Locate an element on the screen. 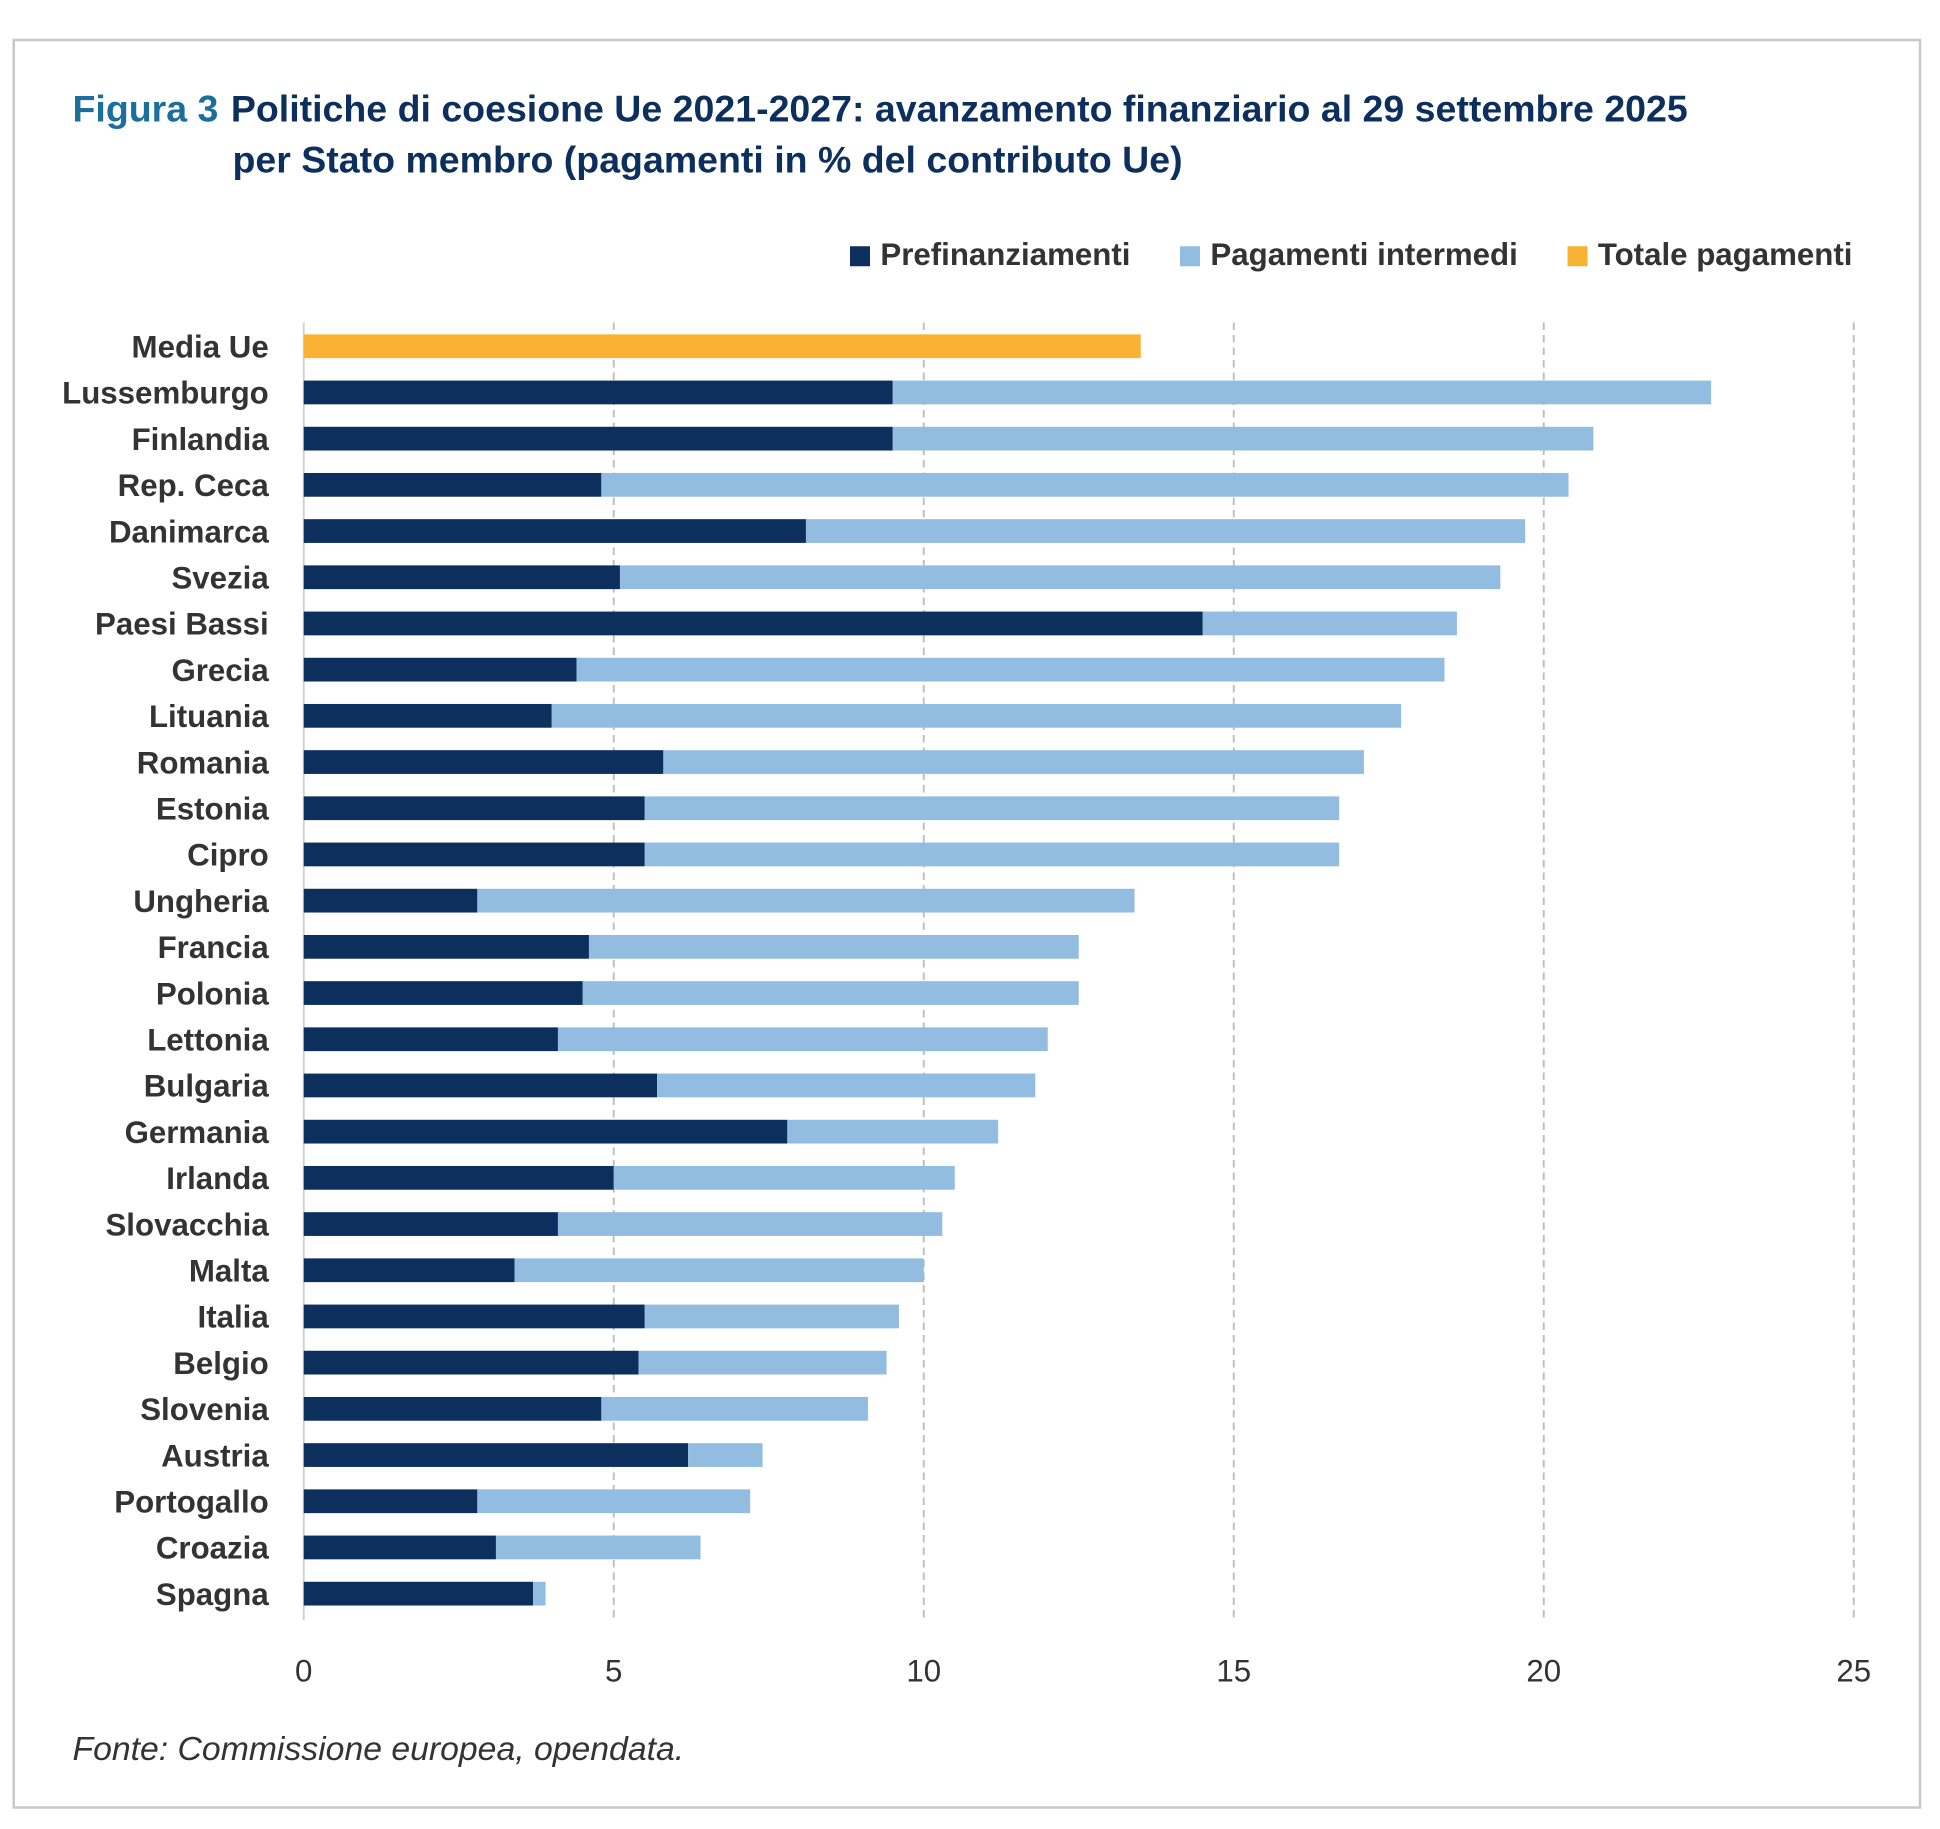 The image size is (1940, 1829). category-label: Irlanda is located at coordinates (217, 1178).